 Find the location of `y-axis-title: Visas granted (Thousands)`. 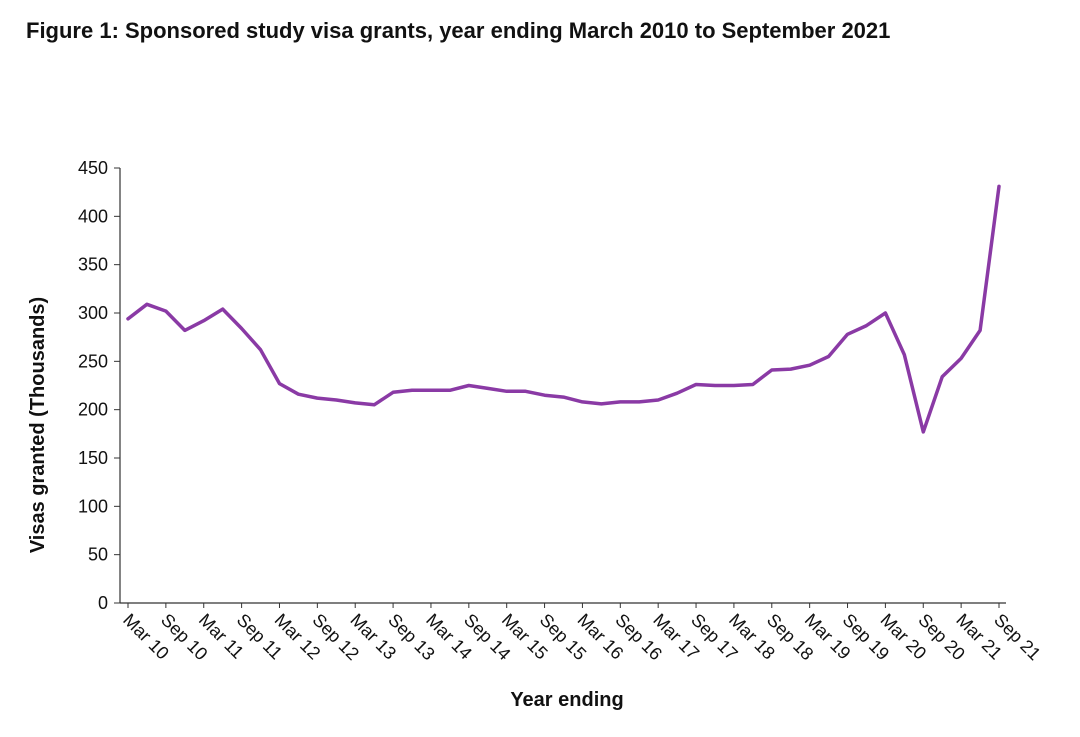

y-axis-title: Visas granted (Thousands) is located at coordinates (38, 425).